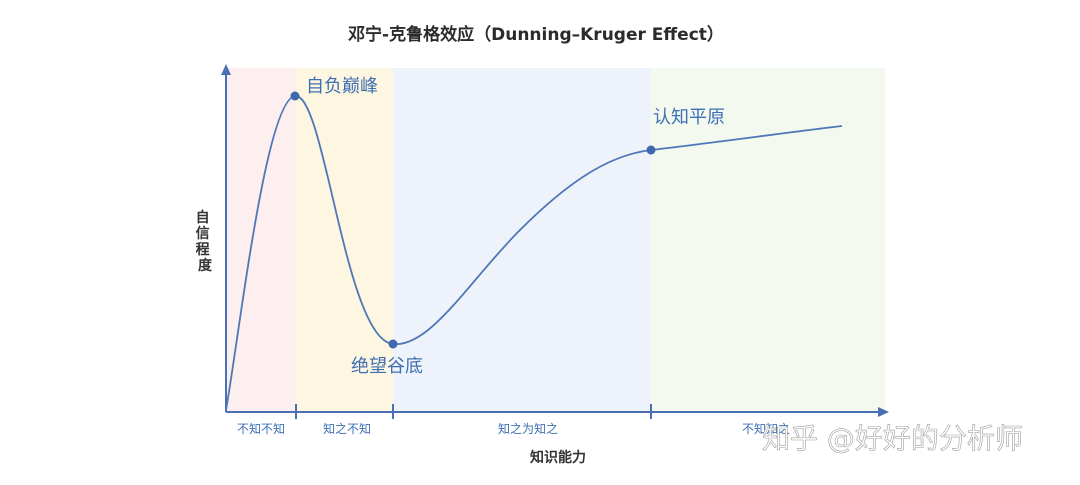 This screenshot has height=485, width=1080. Describe the element at coordinates (393, 344) in the screenshot. I see `valley-point` at that location.